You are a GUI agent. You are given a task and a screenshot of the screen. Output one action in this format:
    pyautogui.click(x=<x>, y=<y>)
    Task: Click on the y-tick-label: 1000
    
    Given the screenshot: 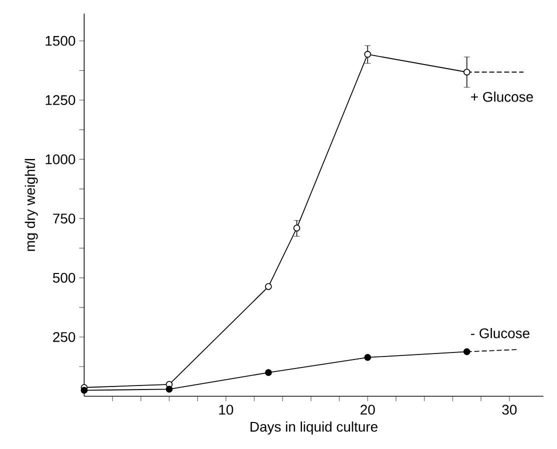 What is the action you would take?
    pyautogui.click(x=61, y=159)
    